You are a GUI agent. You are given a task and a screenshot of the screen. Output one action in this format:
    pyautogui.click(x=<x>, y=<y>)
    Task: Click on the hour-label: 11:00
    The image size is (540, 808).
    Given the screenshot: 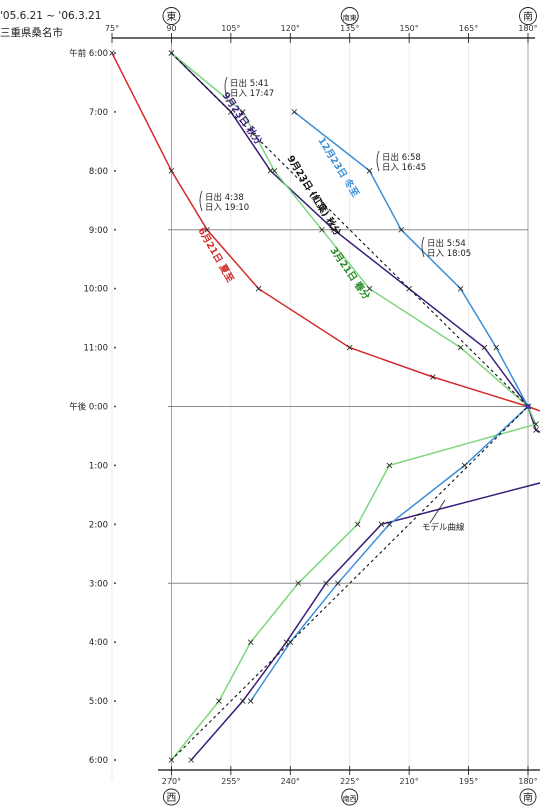 What is the action you would take?
    pyautogui.click(x=96, y=349)
    